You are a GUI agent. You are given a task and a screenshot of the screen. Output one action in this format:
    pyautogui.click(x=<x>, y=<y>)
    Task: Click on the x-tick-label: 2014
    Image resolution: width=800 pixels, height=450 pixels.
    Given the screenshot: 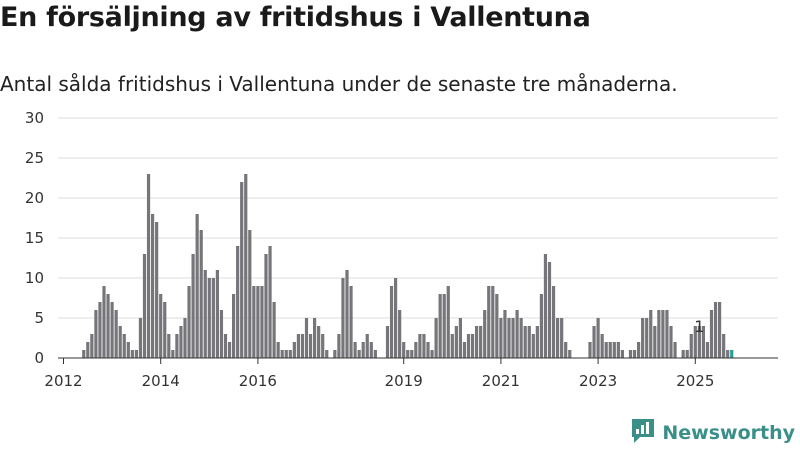 What is the action you would take?
    pyautogui.click(x=161, y=381)
    